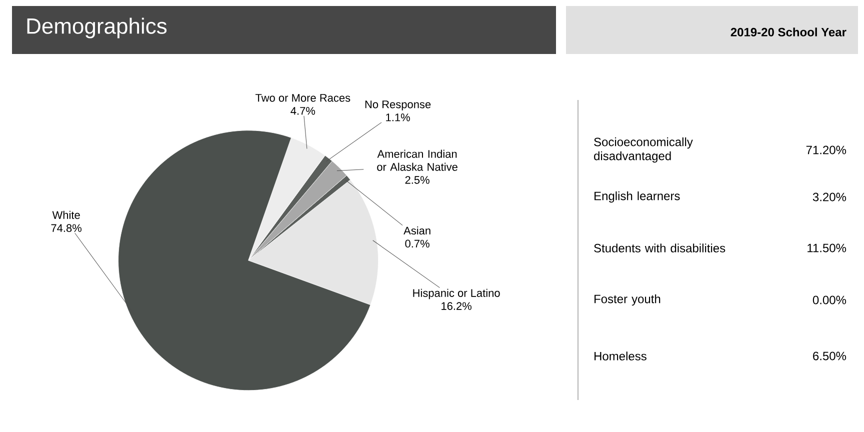 The image size is (864, 432). Describe the element at coordinates (417, 160) in the screenshot. I see `slice-label: American Indian or Alaska Native` at that location.